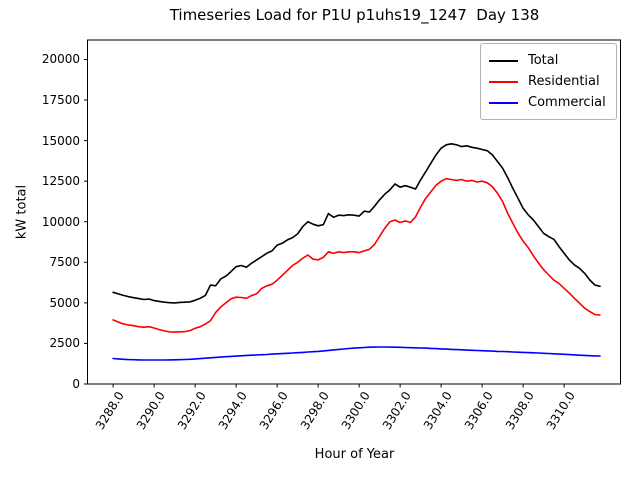  I want to click on y-tick-label: 0, so click(76, 384).